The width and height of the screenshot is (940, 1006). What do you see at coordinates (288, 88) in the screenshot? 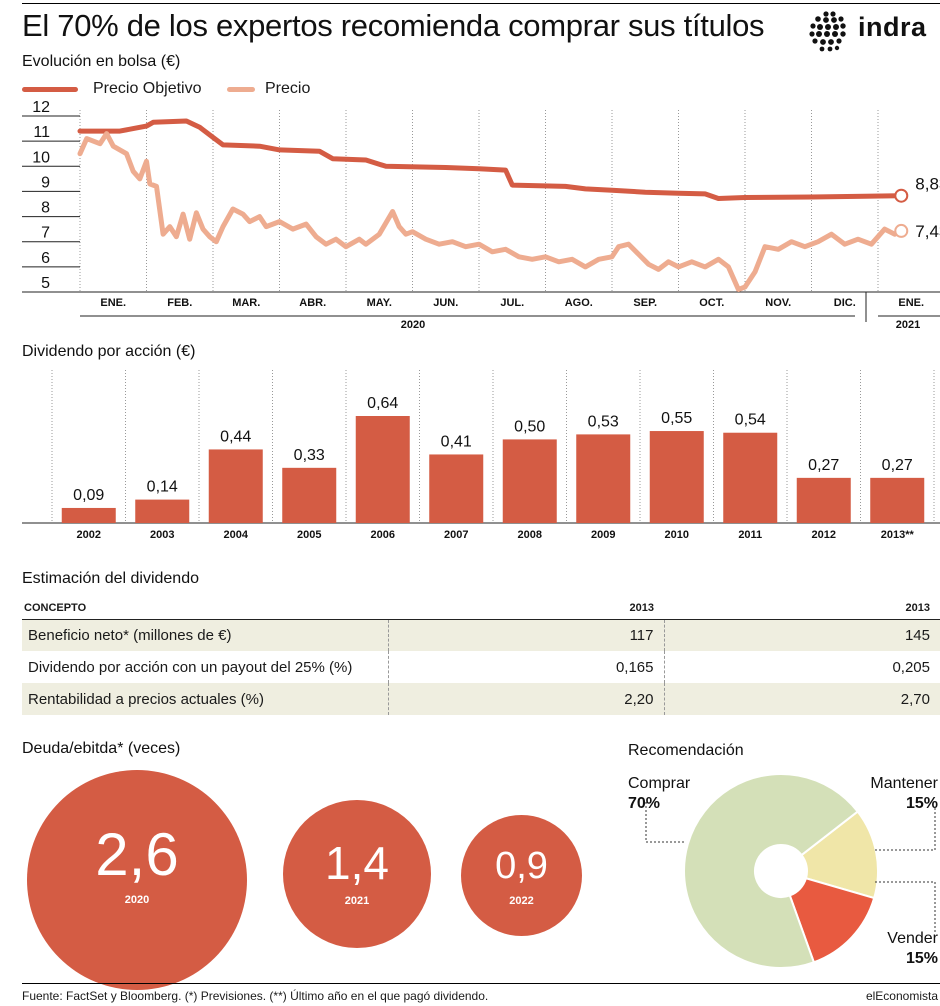
I see `legend-label-price: Precio` at bounding box center [288, 88].